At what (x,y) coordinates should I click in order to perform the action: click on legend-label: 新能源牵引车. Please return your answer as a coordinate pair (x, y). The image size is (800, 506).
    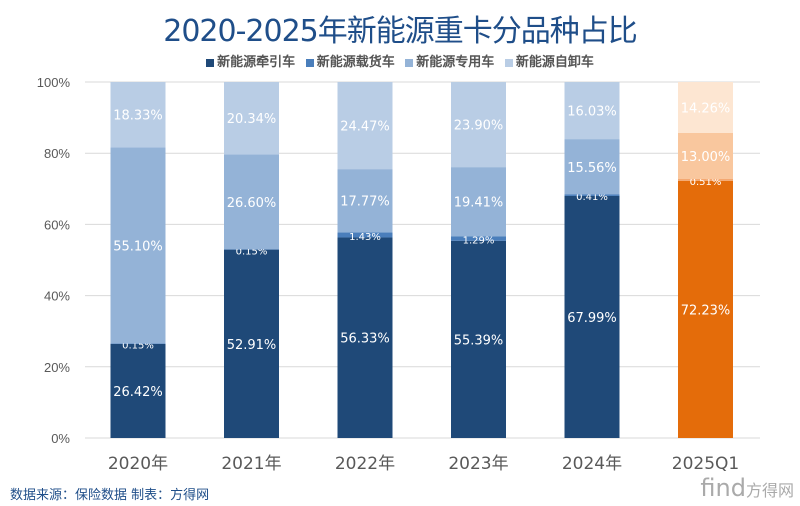
    Looking at the image, I should click on (256, 62).